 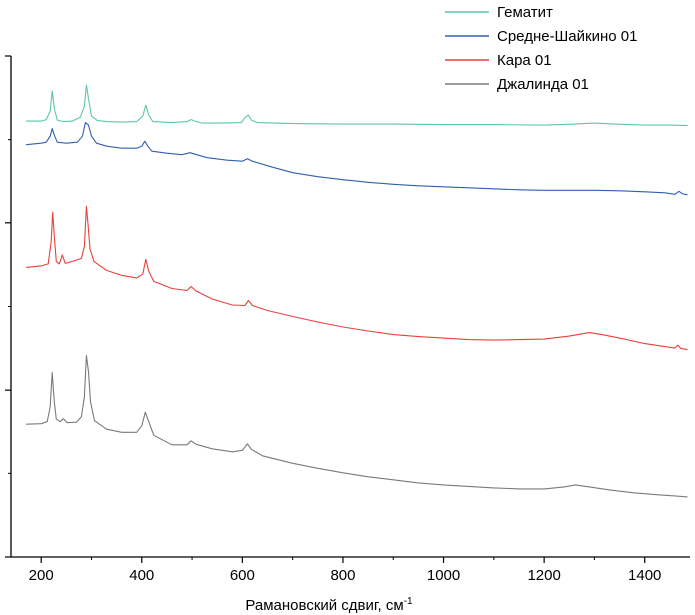 What do you see at coordinates (543, 84) in the screenshot?
I see `legend-label-4: Джалинда 01` at bounding box center [543, 84].